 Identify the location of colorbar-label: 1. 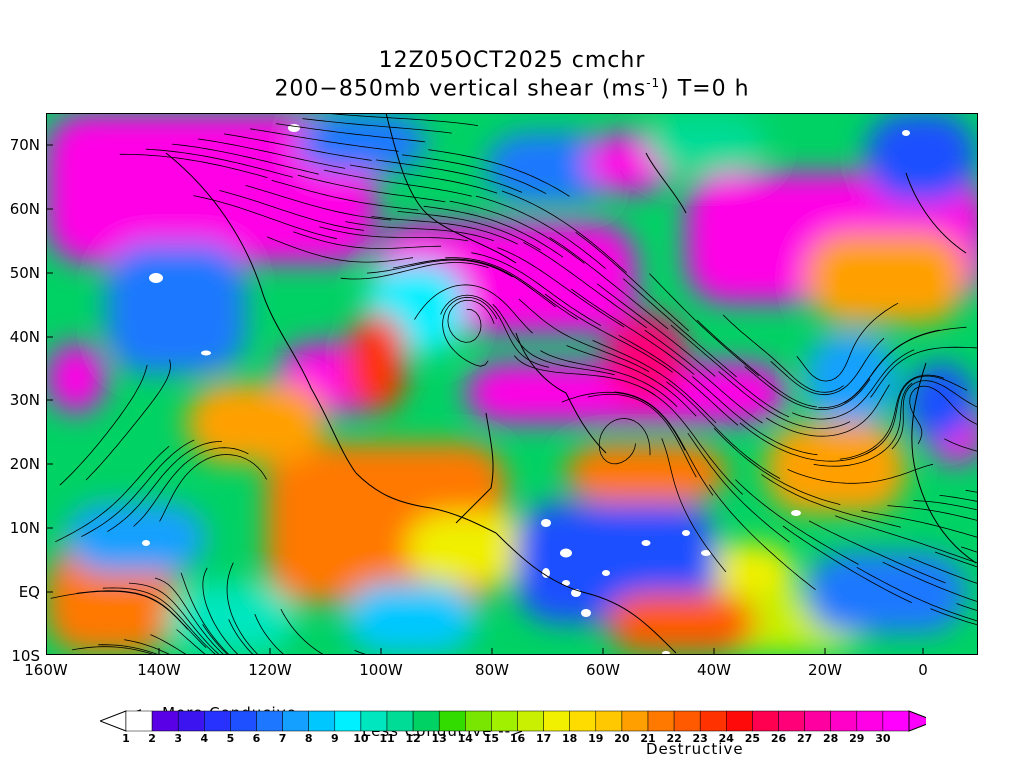
(126, 738).